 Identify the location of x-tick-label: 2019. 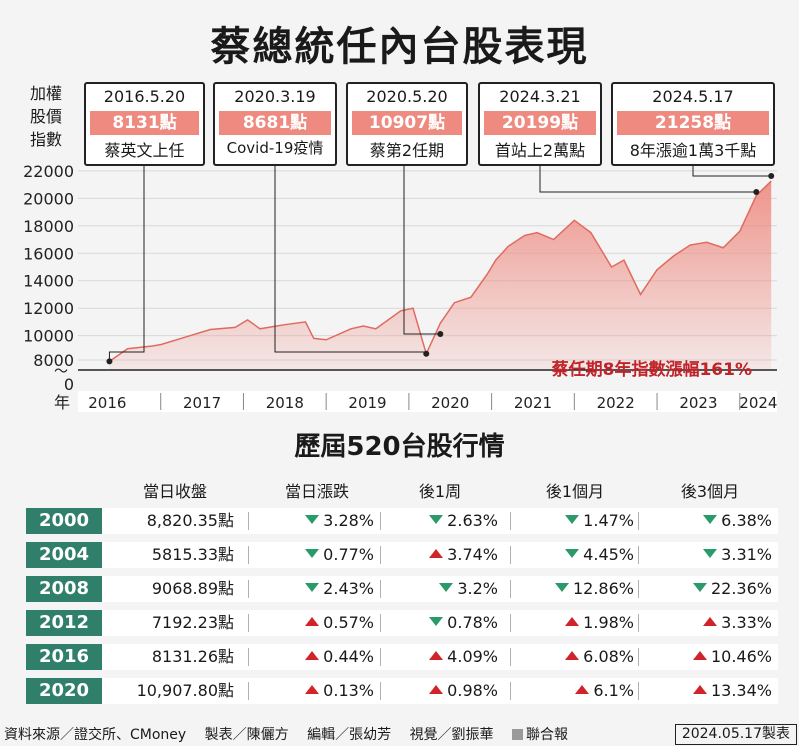
(367, 403).